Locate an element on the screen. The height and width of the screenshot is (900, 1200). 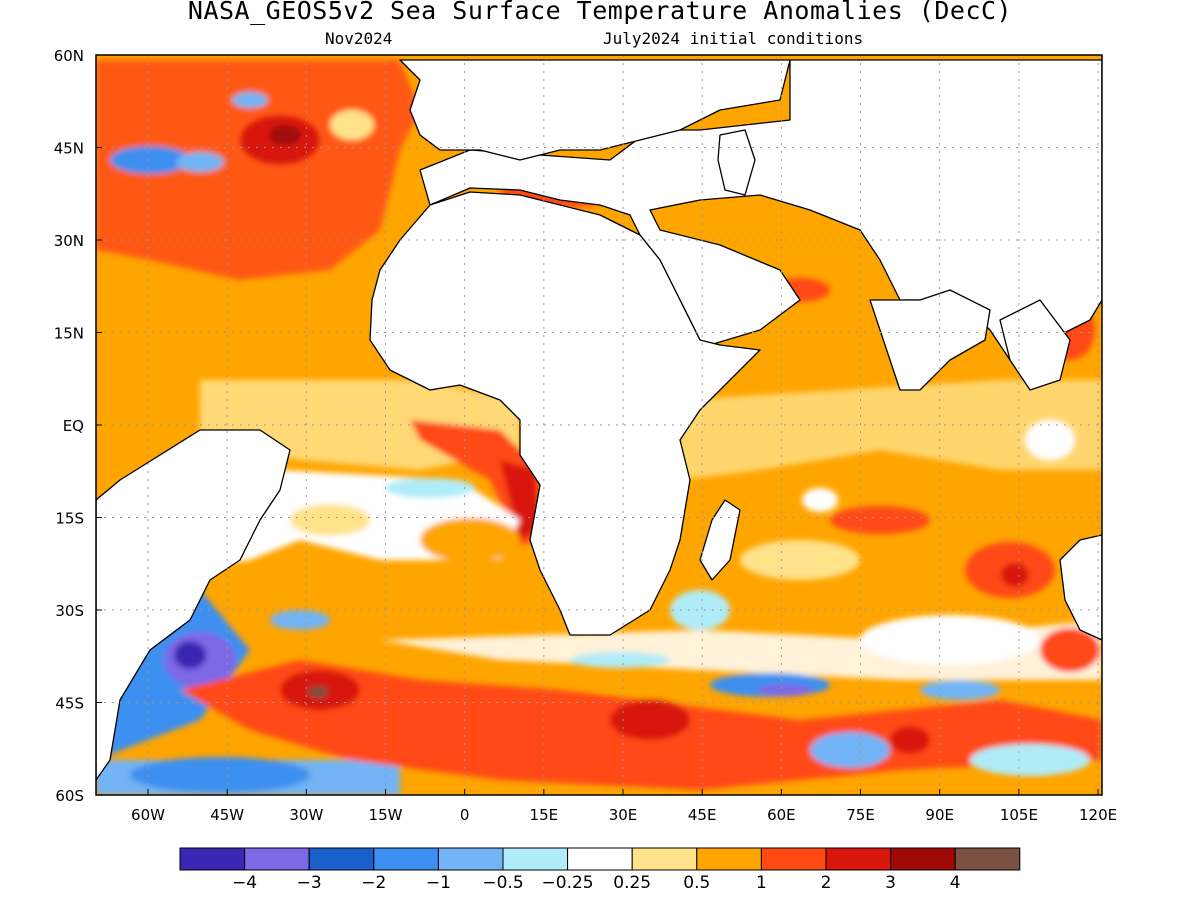
colorbar-label: −4 is located at coordinates (244, 883).